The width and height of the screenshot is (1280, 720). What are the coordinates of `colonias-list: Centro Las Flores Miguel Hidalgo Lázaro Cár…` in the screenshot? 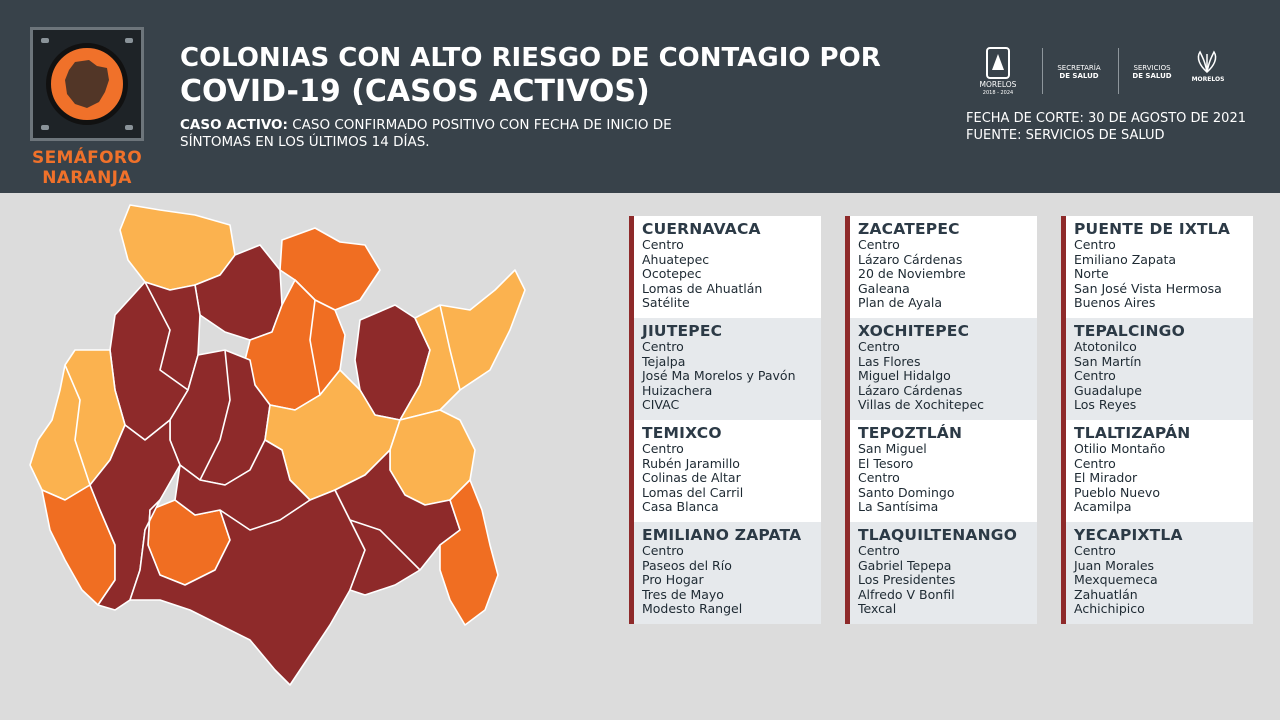 It's located at (921, 376).